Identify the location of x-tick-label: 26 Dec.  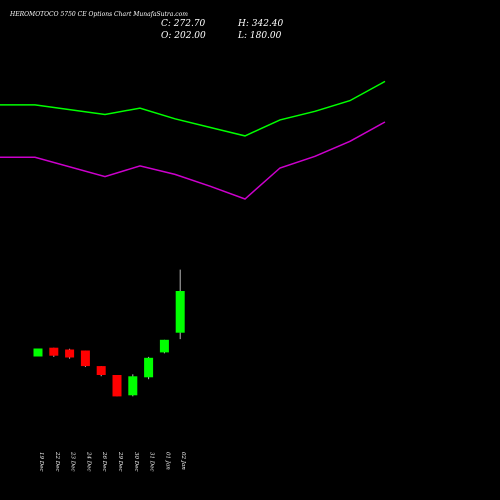
(104, 461).